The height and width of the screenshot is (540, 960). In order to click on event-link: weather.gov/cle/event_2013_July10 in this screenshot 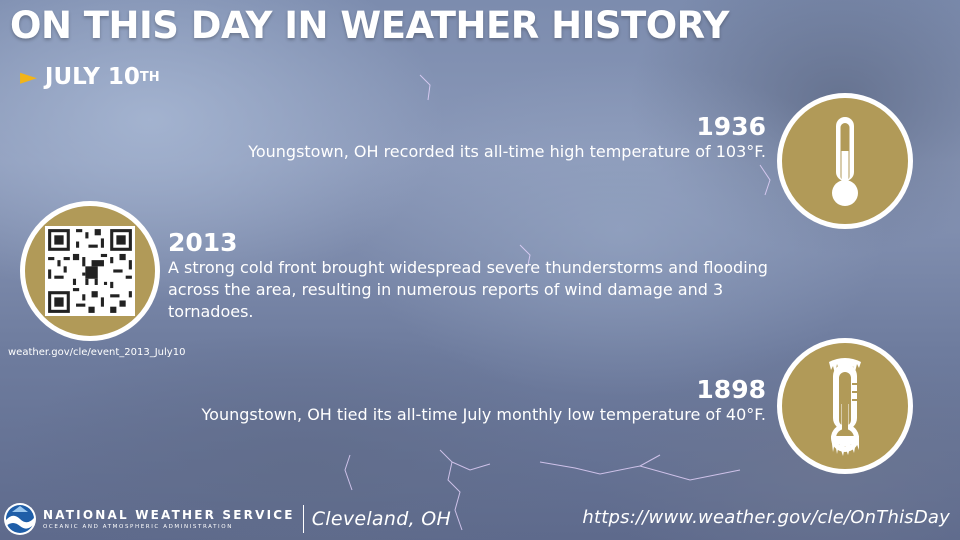, I will do `click(97, 352)`.